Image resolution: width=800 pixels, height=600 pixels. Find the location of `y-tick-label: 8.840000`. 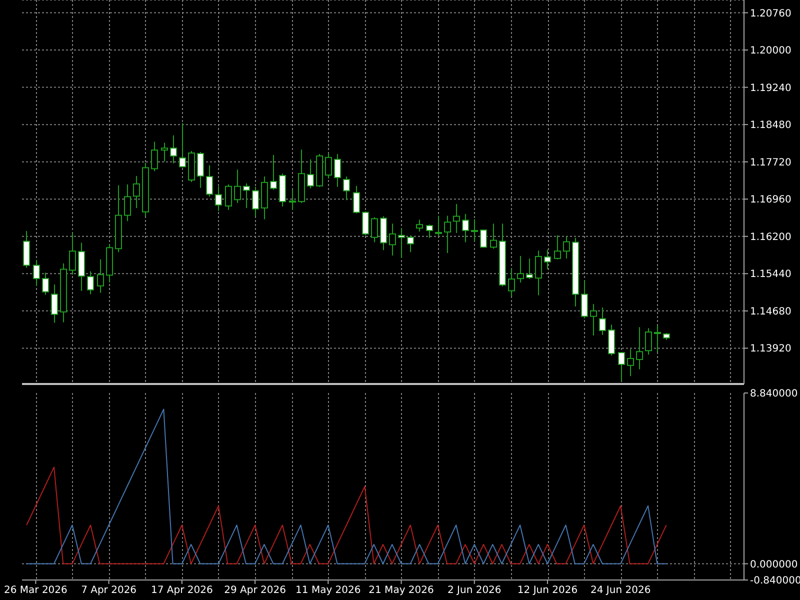

y-tick-label: 8.840000 is located at coordinates (774, 394).